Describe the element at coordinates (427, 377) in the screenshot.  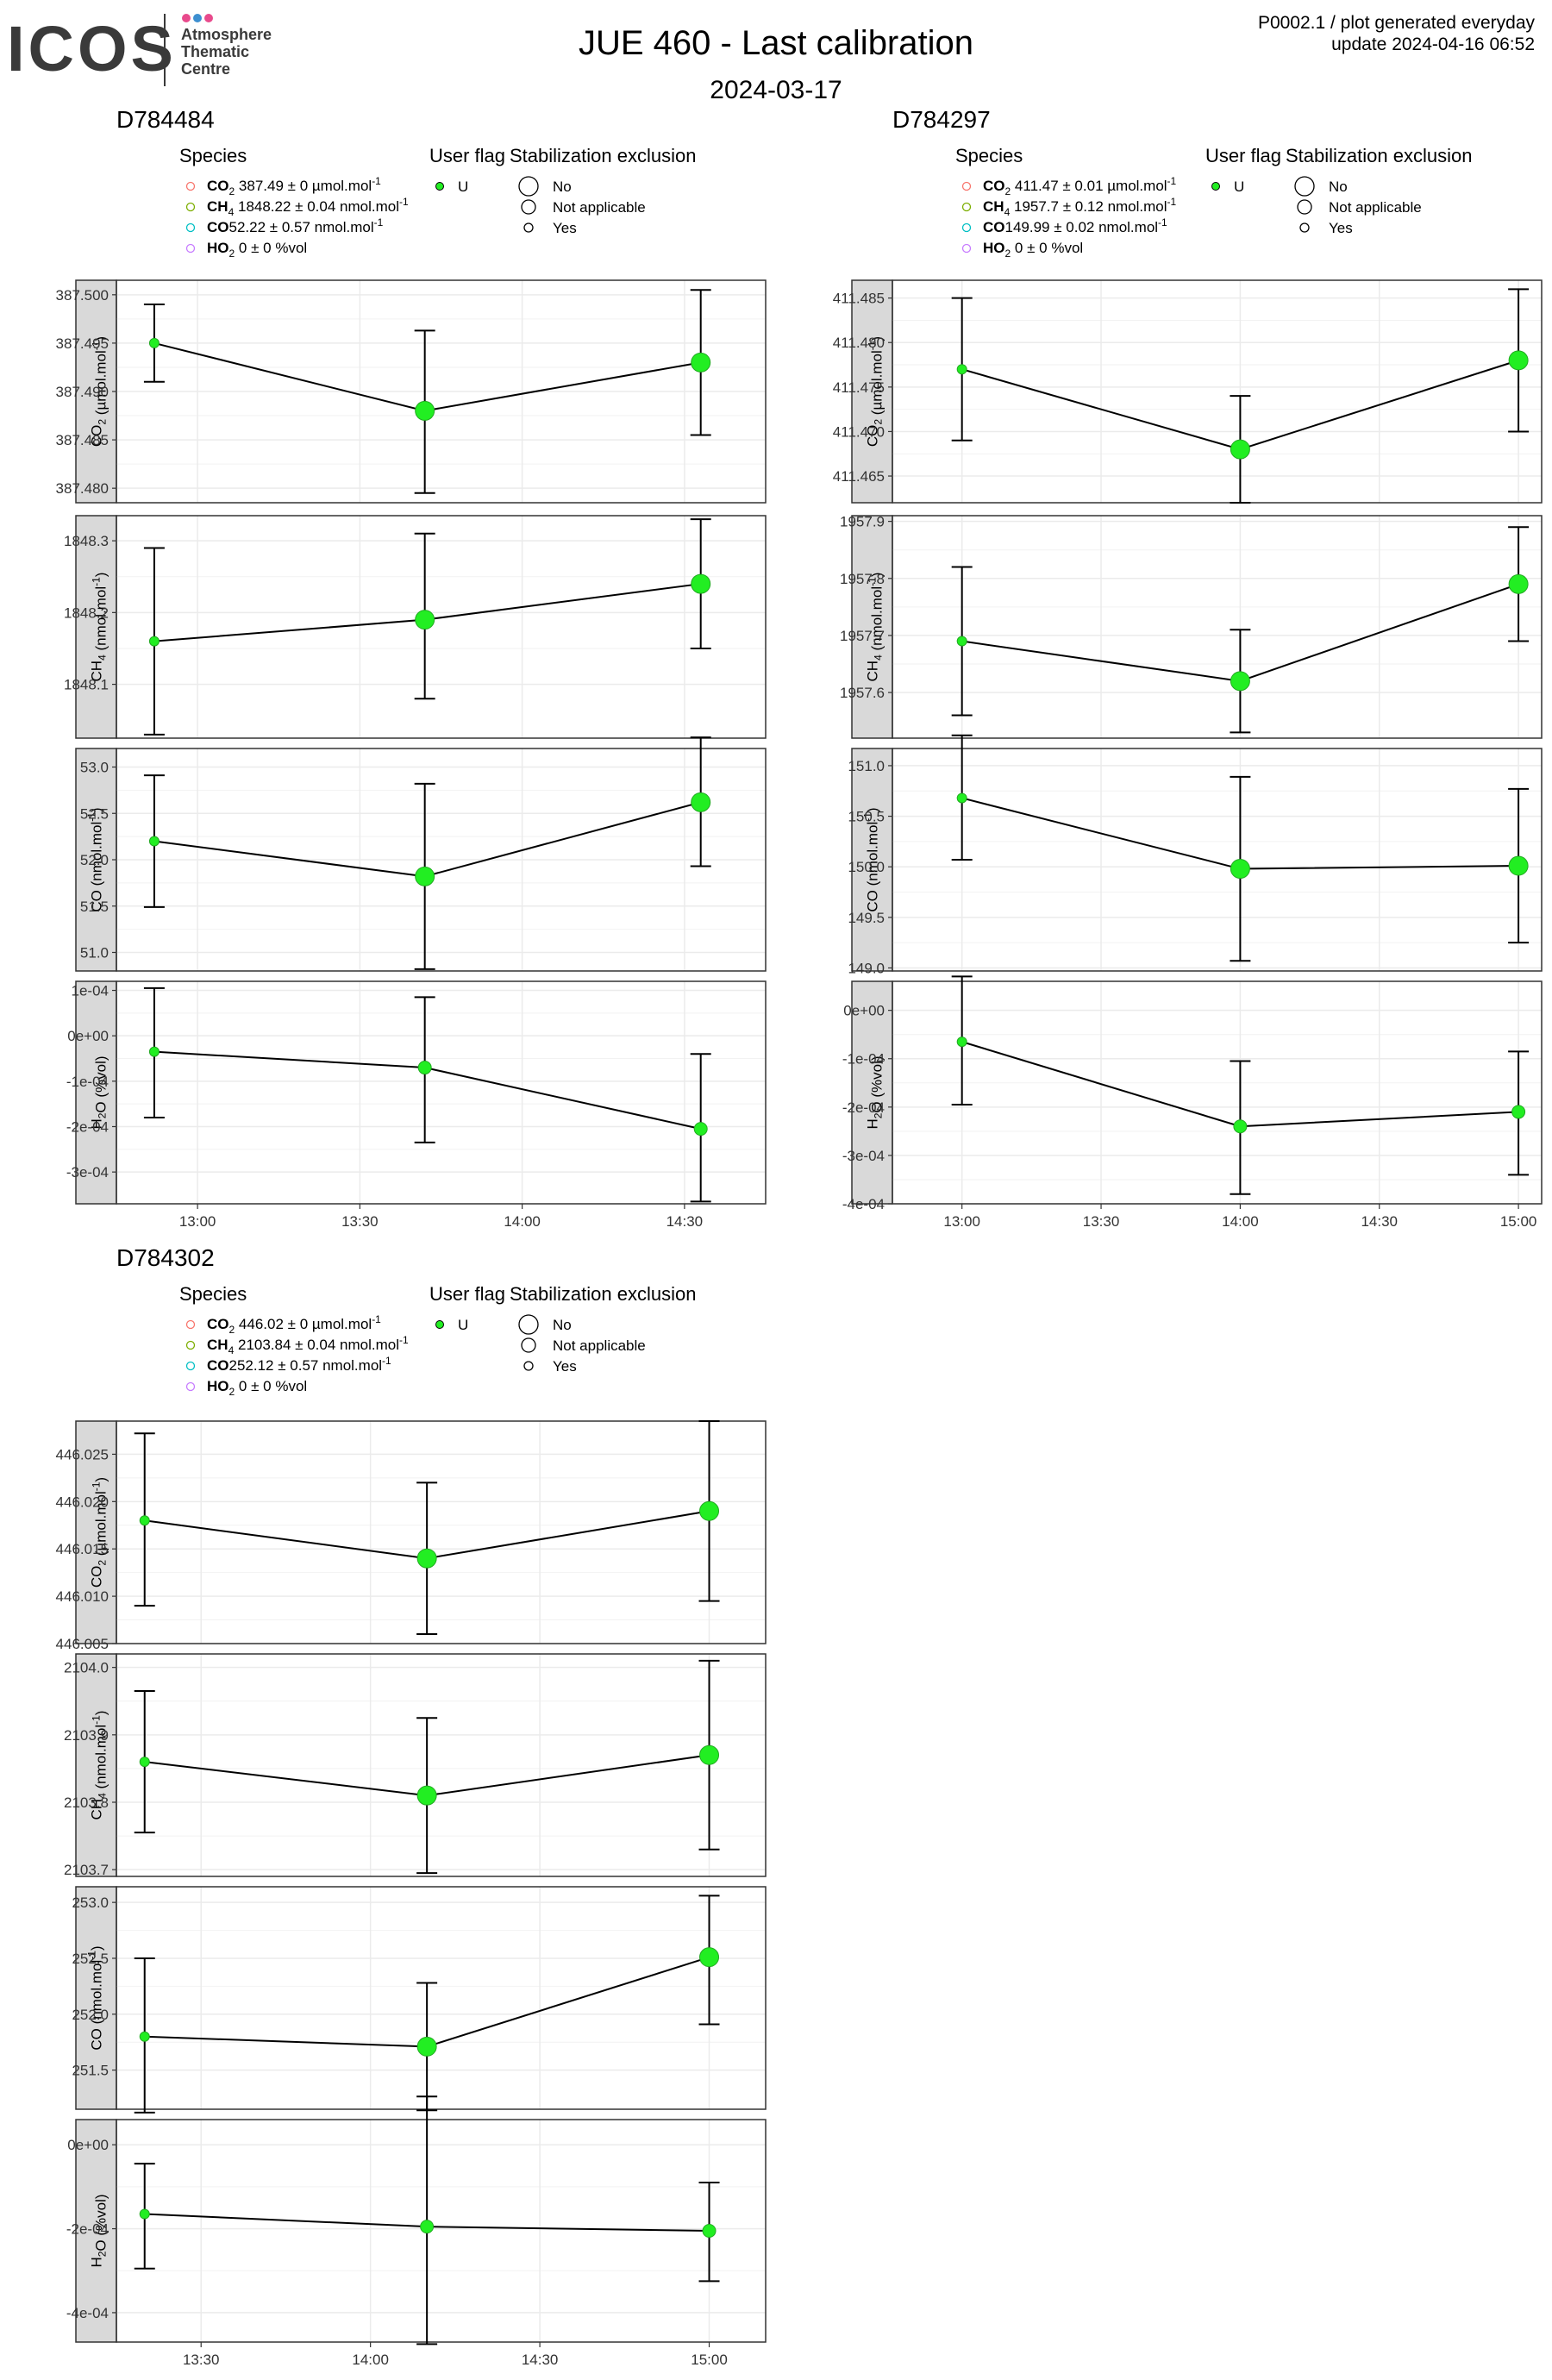
I see `series-line` at that location.